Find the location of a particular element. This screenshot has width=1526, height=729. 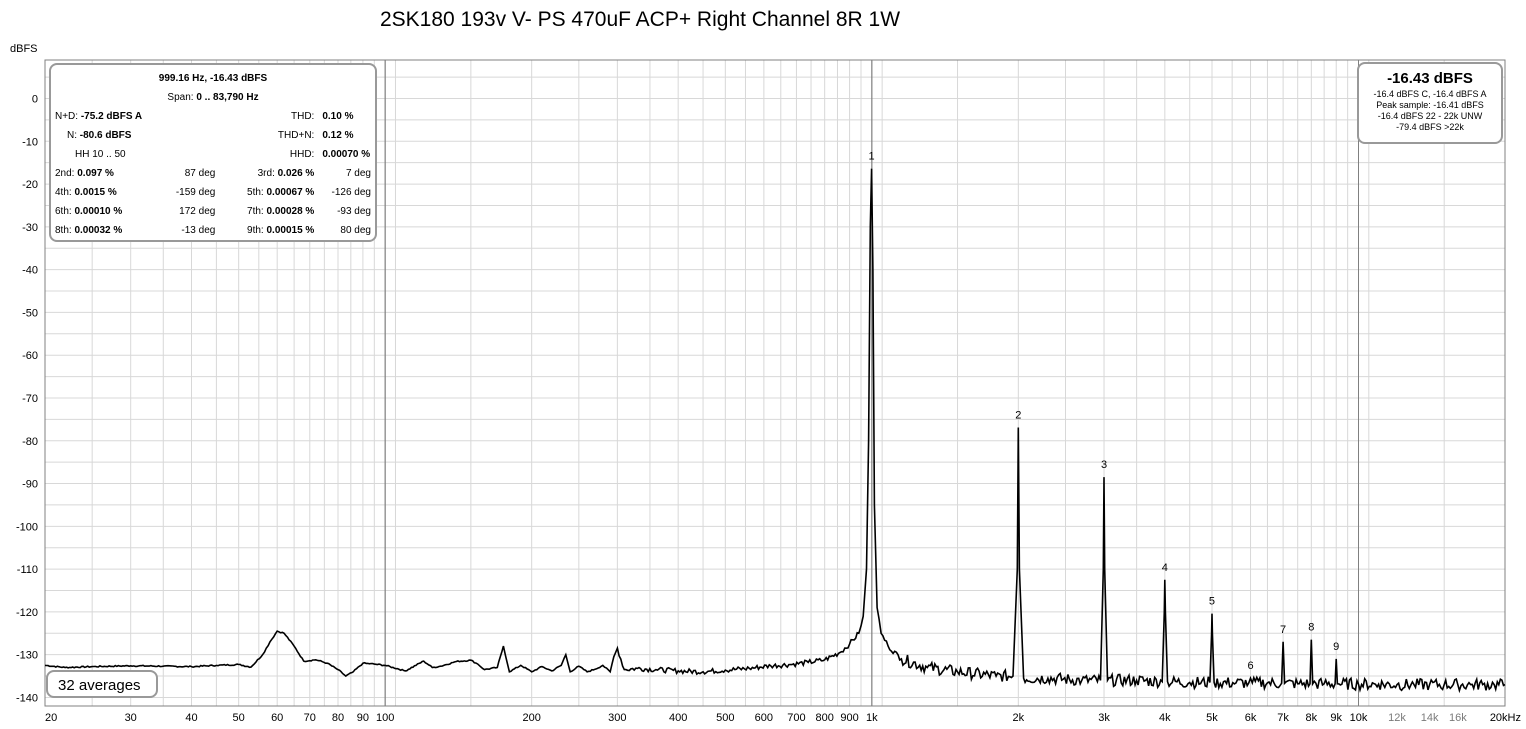

nd-readout: N+D: -75.2 dBFS A is located at coordinates (99, 116).